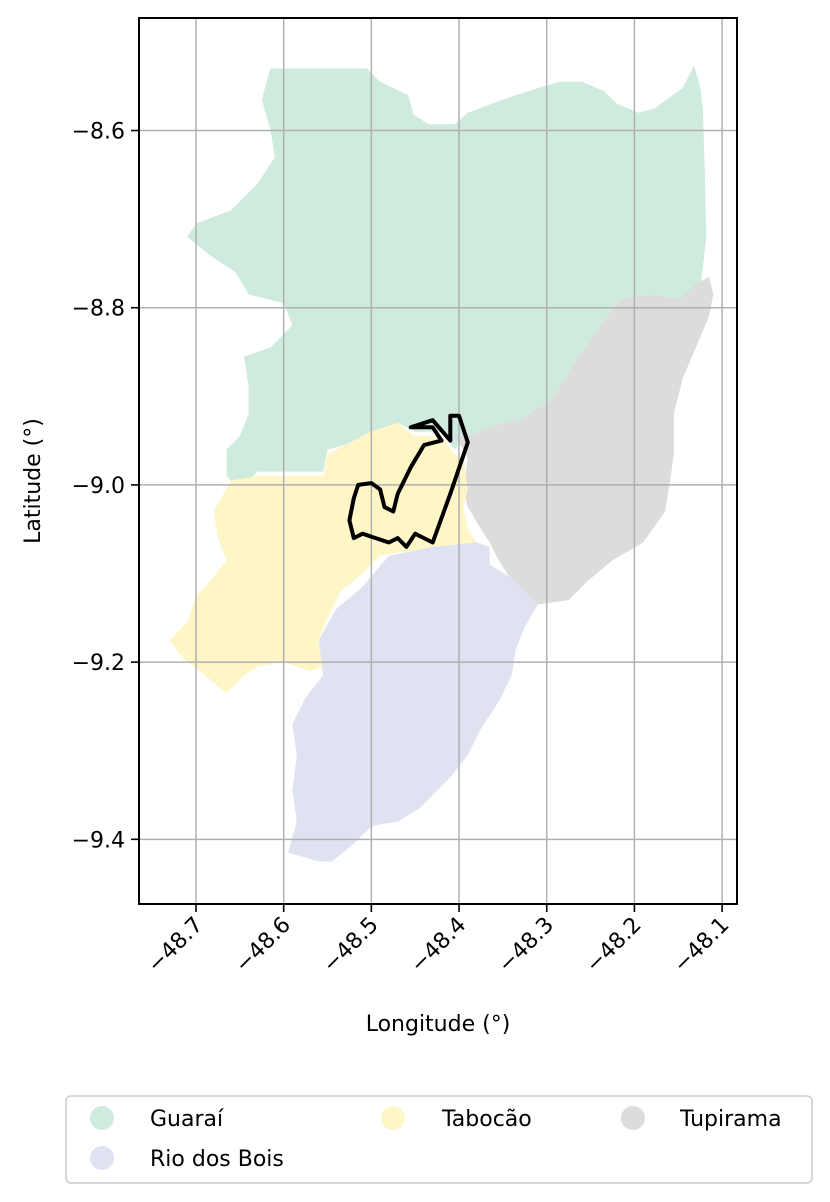  I want to click on outline-layer, so click(408, 481).